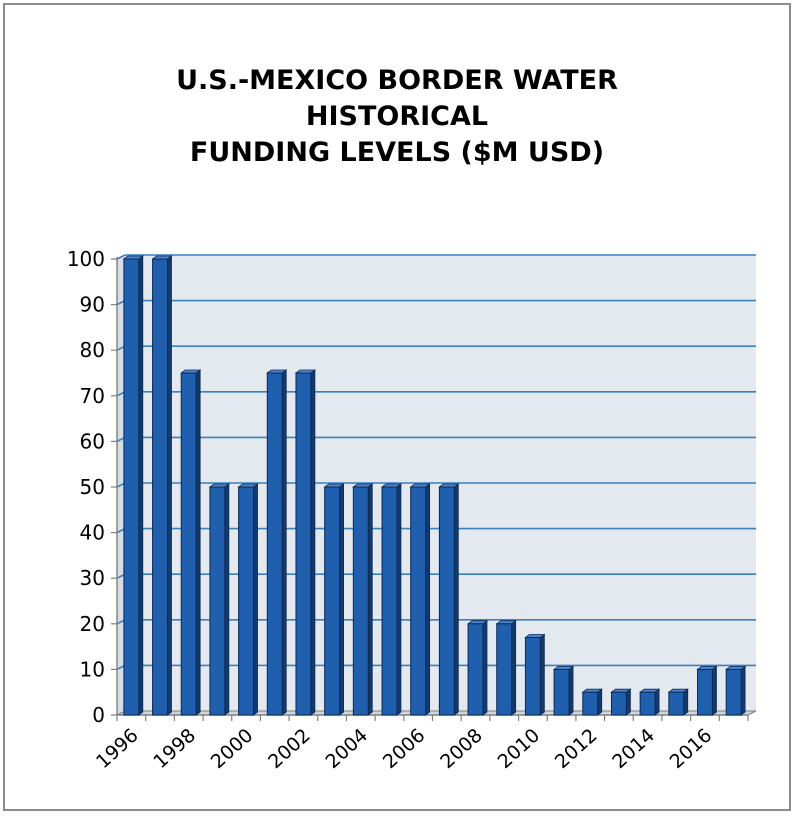  I want to click on bar-2009, so click(506, 667).